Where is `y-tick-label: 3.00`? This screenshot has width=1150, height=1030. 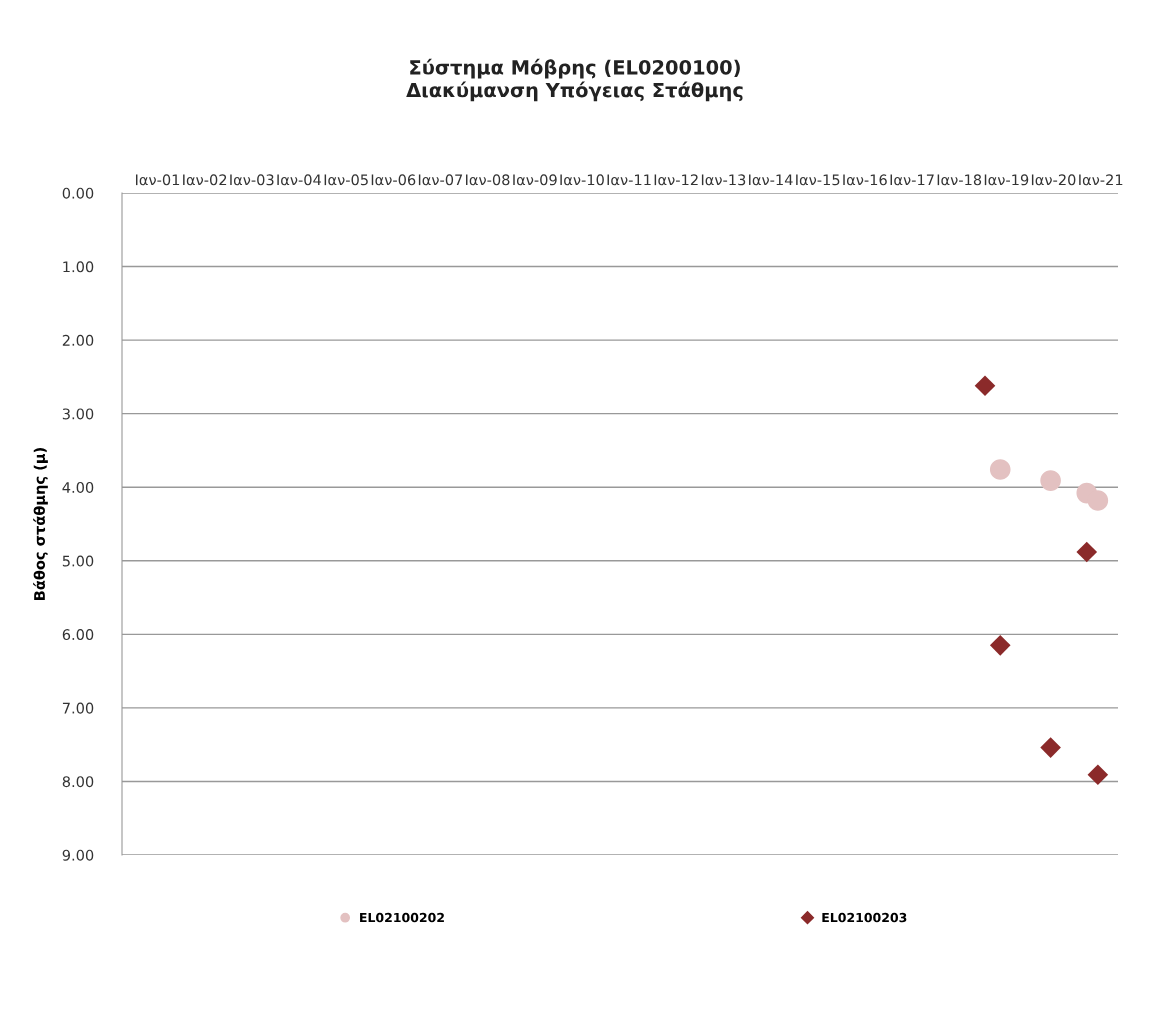
y-tick-label: 3.00 is located at coordinates (78, 414).